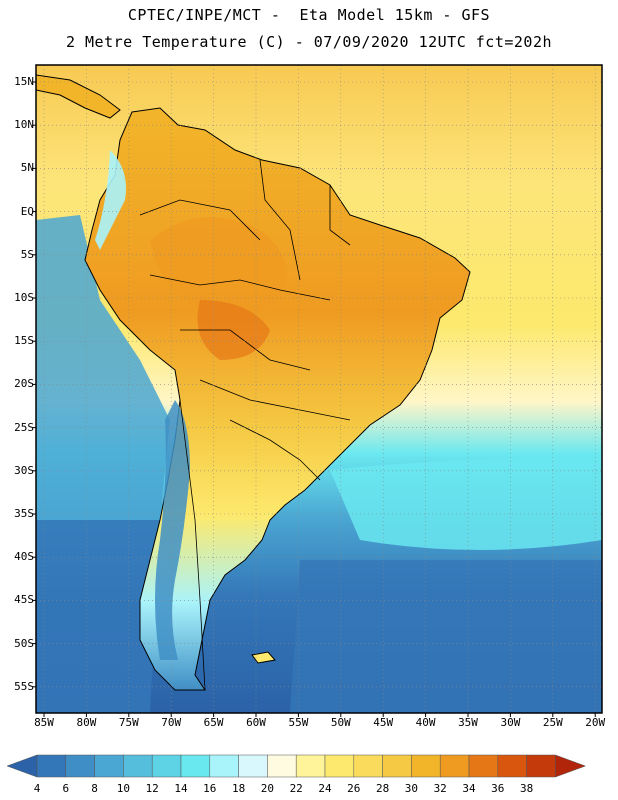 This screenshot has width=618, height=800. I want to click on colorbar-label: 12, so click(152, 788).